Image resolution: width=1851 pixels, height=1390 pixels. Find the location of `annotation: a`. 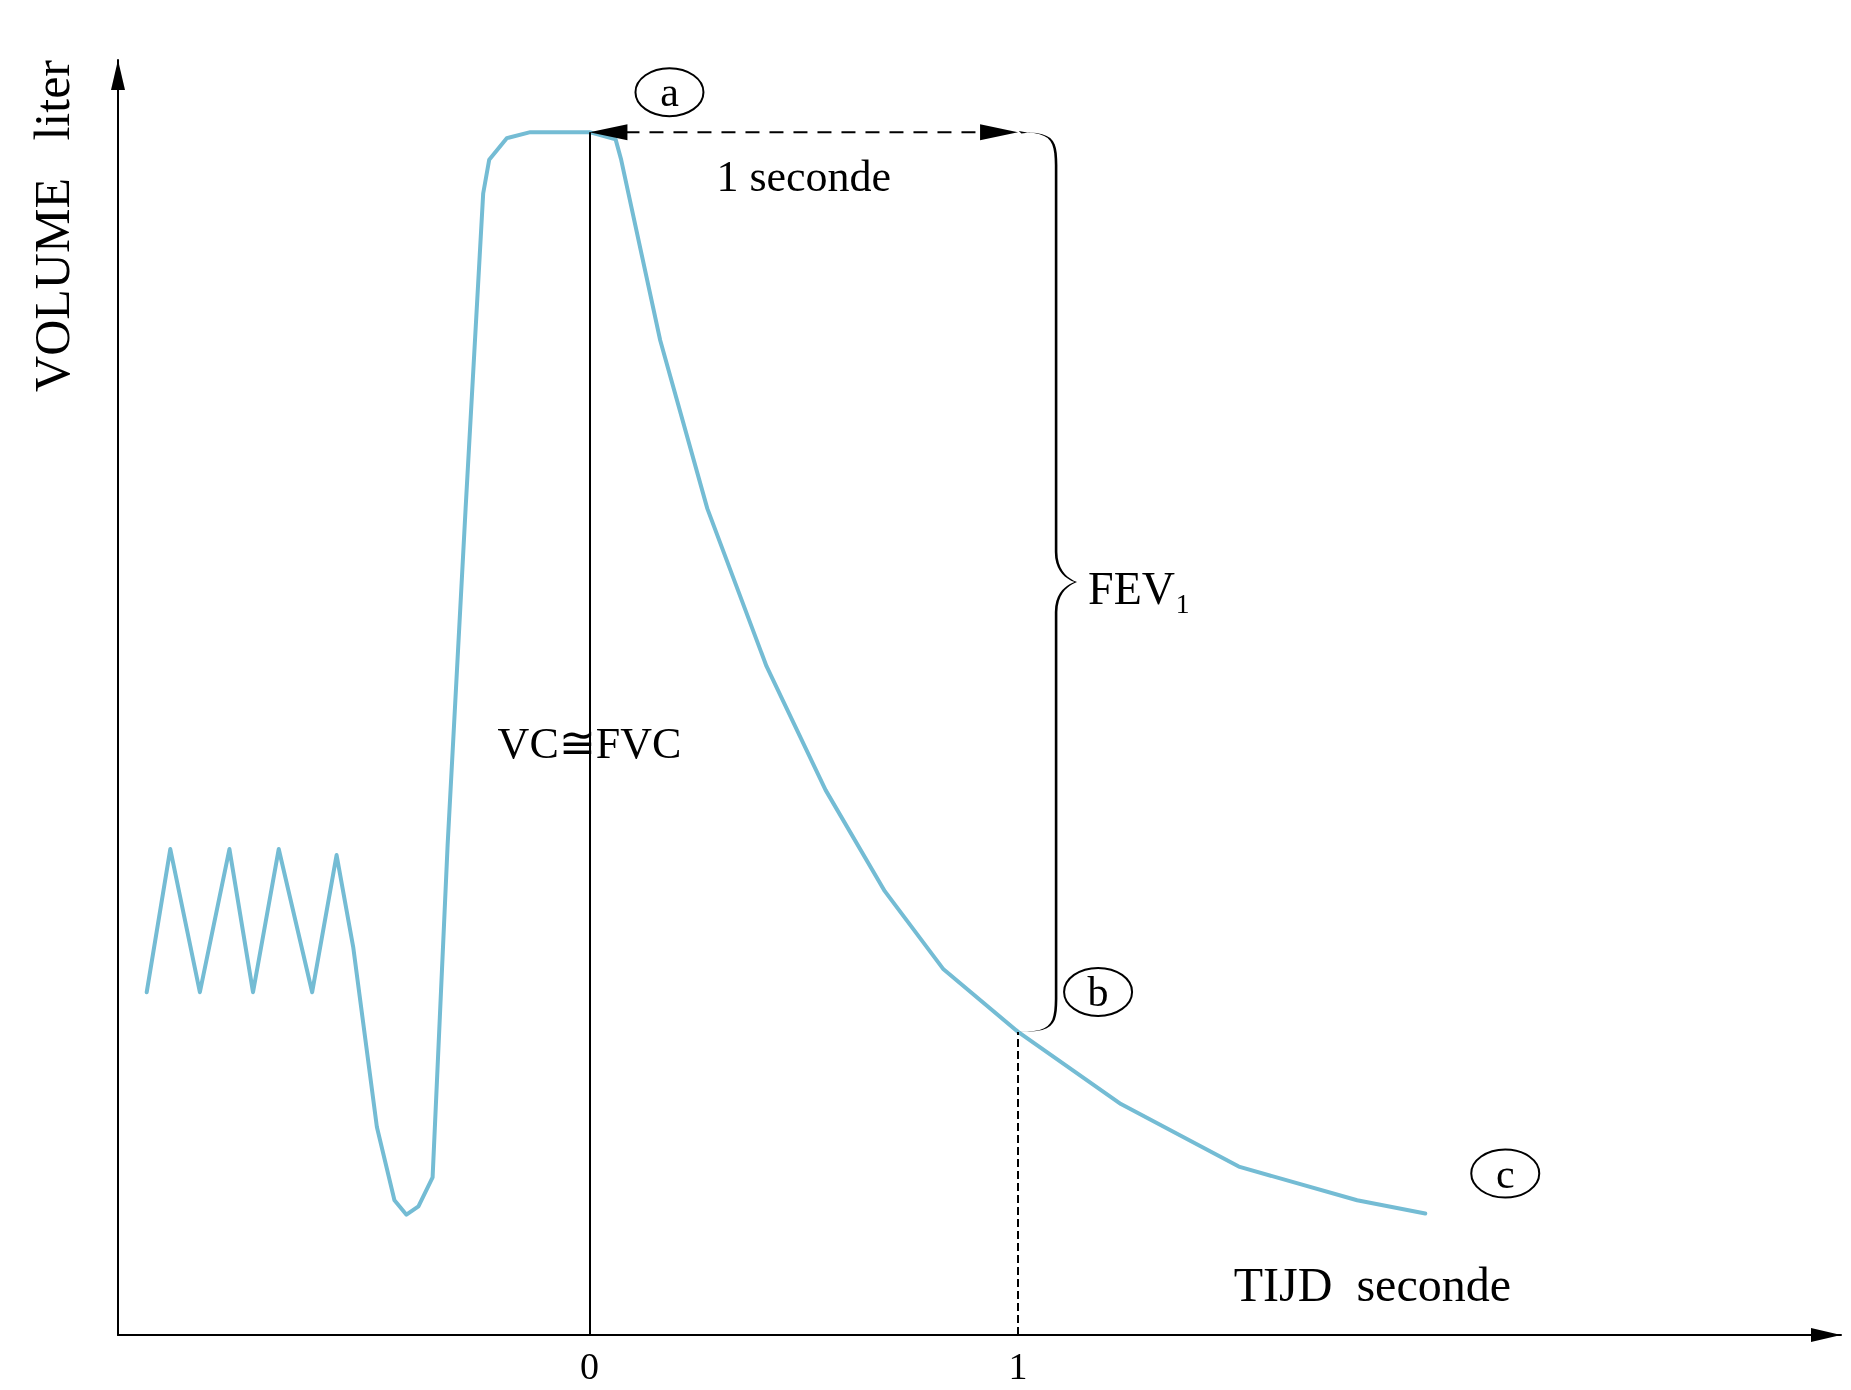

annotation: a is located at coordinates (670, 92).